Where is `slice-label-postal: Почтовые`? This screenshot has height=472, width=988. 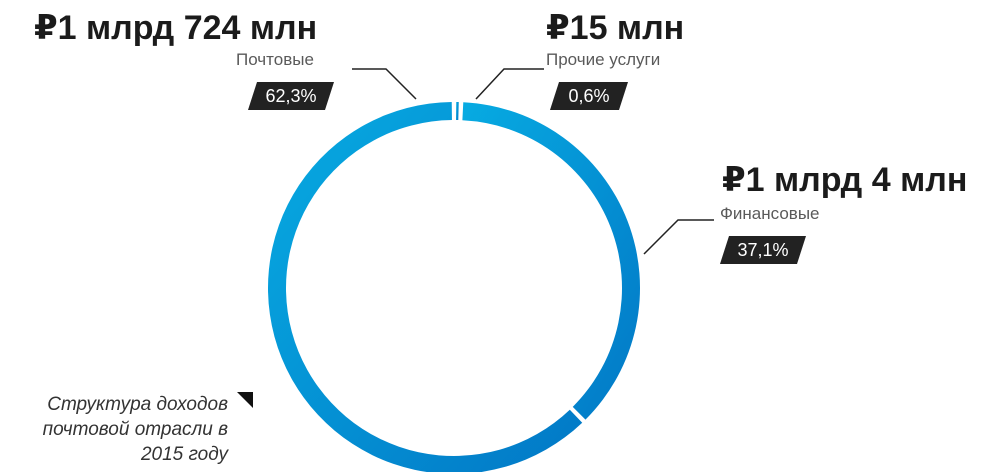
slice-label-postal: Почтовые is located at coordinates (275, 59).